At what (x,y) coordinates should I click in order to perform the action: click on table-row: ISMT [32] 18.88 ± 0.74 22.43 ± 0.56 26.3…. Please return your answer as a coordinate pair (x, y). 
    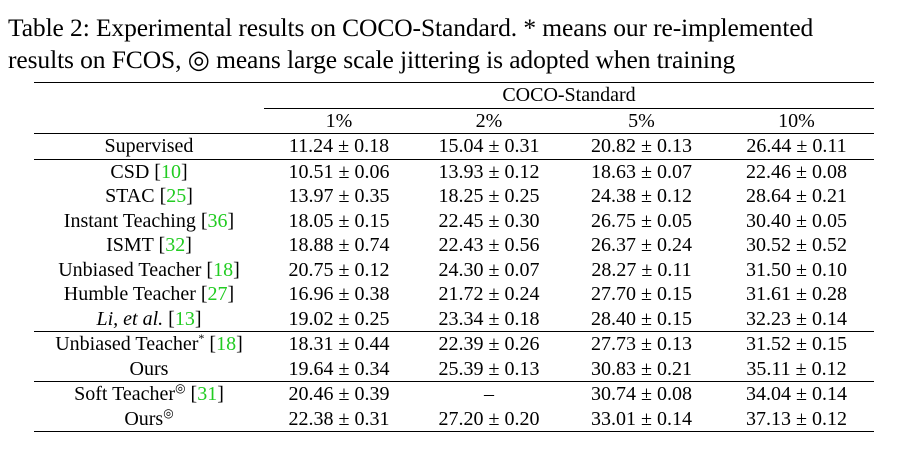
    Looking at the image, I should click on (454, 245).